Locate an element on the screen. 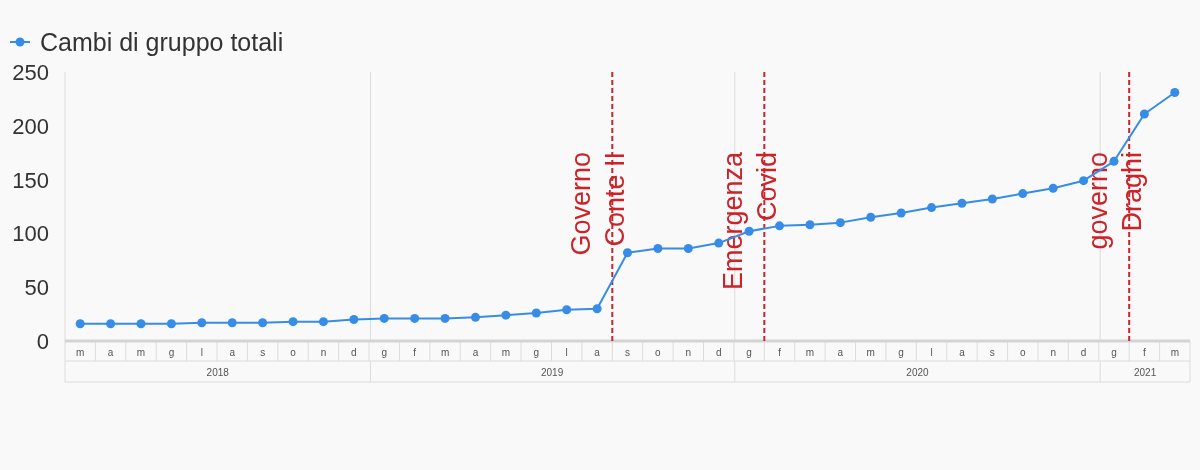  annotation: governo Draghi is located at coordinates (1115, 201).